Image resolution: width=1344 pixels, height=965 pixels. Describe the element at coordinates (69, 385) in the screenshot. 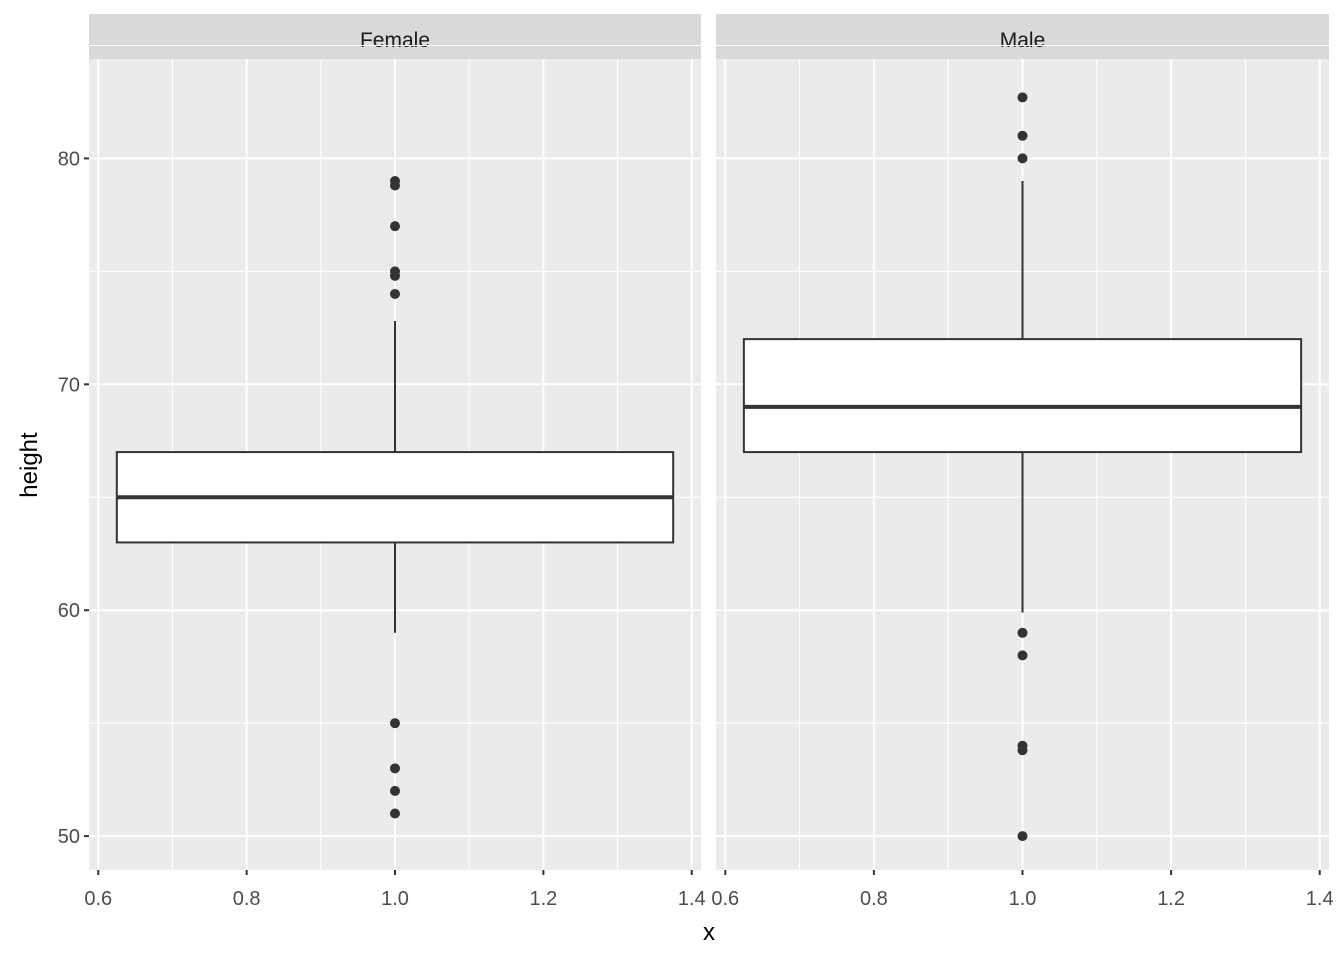

I see `y-tick-label: 70` at that location.